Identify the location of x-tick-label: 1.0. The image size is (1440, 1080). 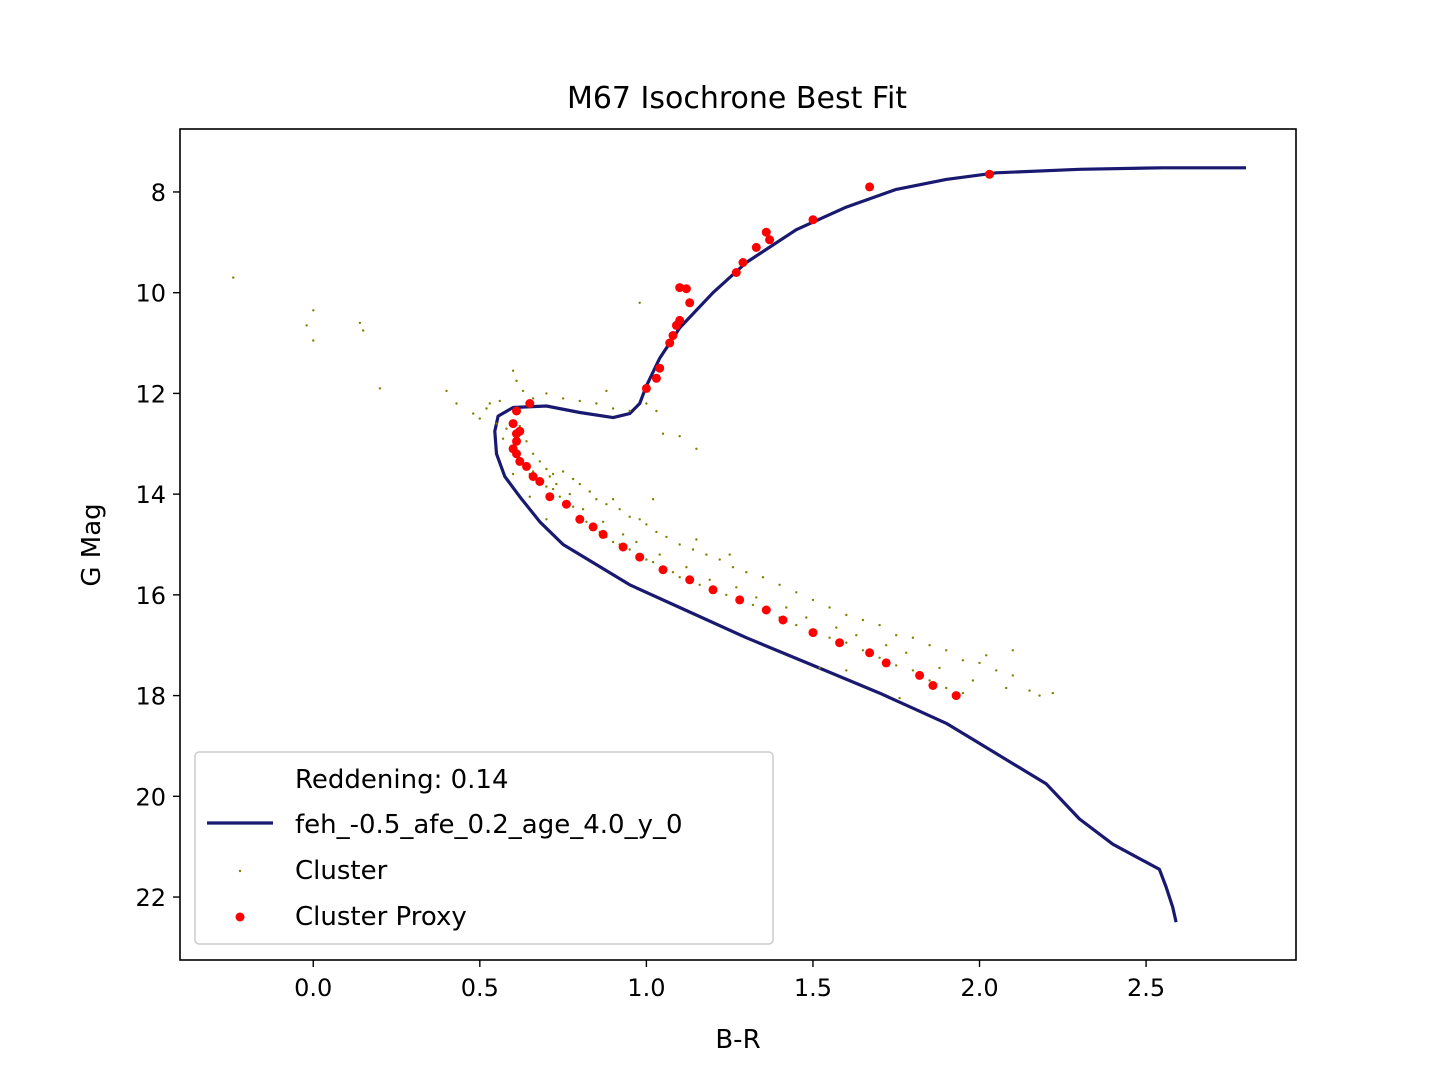
(646, 988).